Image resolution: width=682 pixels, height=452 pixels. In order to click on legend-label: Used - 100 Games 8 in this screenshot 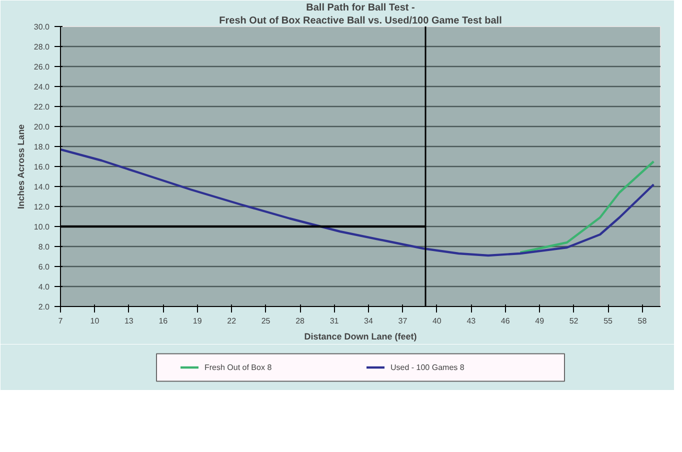, I will do `click(427, 367)`.